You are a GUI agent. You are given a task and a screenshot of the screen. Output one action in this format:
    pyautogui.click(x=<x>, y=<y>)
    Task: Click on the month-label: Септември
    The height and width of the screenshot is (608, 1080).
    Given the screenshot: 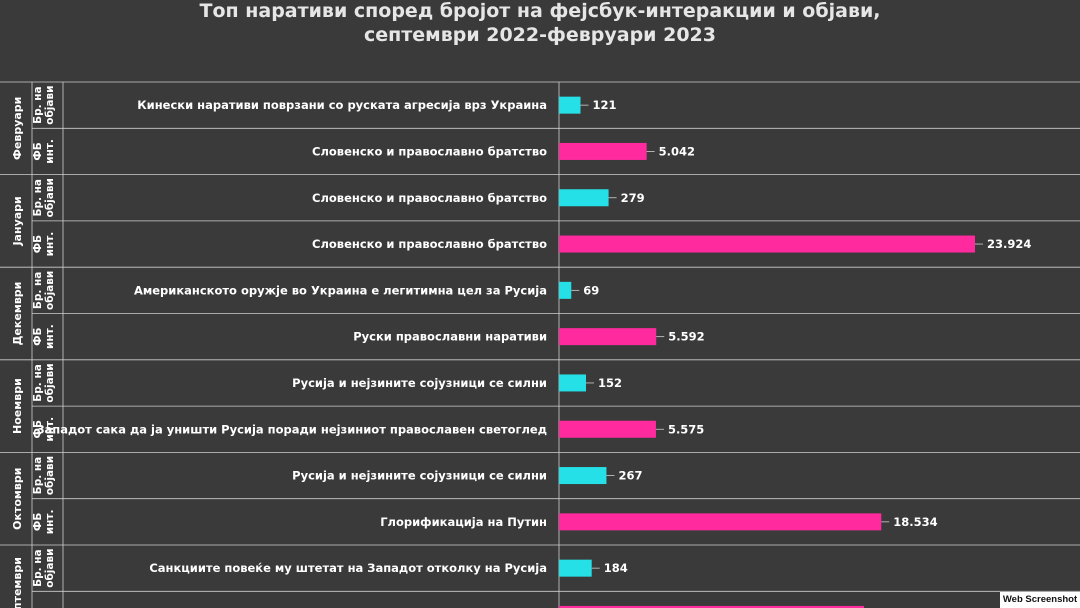 What is the action you would take?
    pyautogui.click(x=17, y=582)
    